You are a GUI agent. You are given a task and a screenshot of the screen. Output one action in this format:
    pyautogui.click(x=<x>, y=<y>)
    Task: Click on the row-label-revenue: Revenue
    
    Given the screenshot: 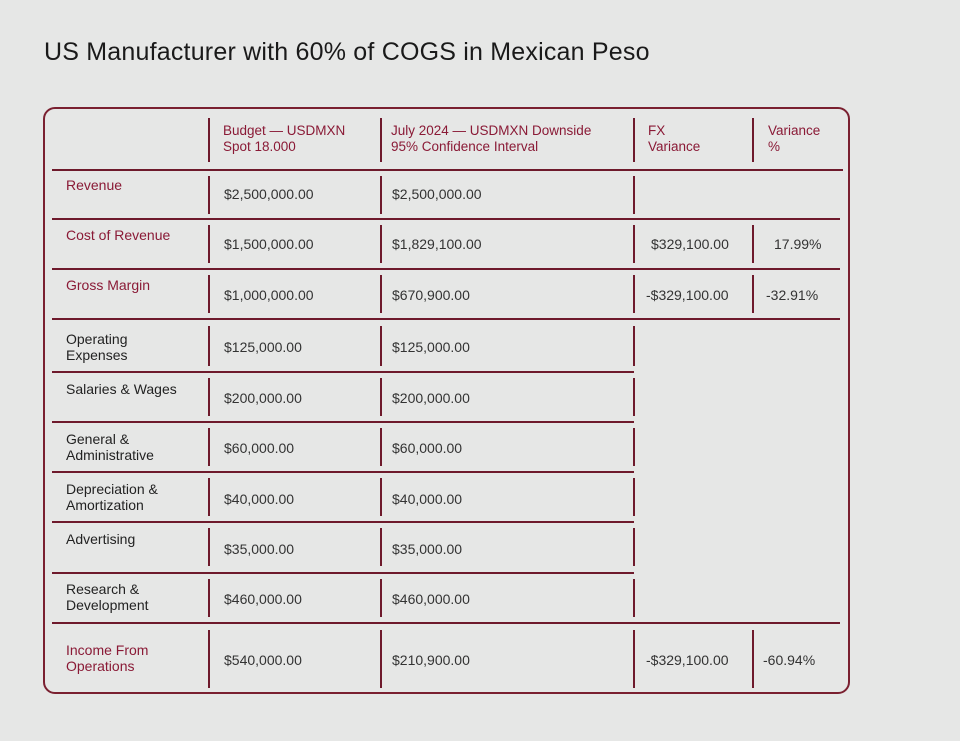 What is the action you would take?
    pyautogui.click(x=94, y=185)
    